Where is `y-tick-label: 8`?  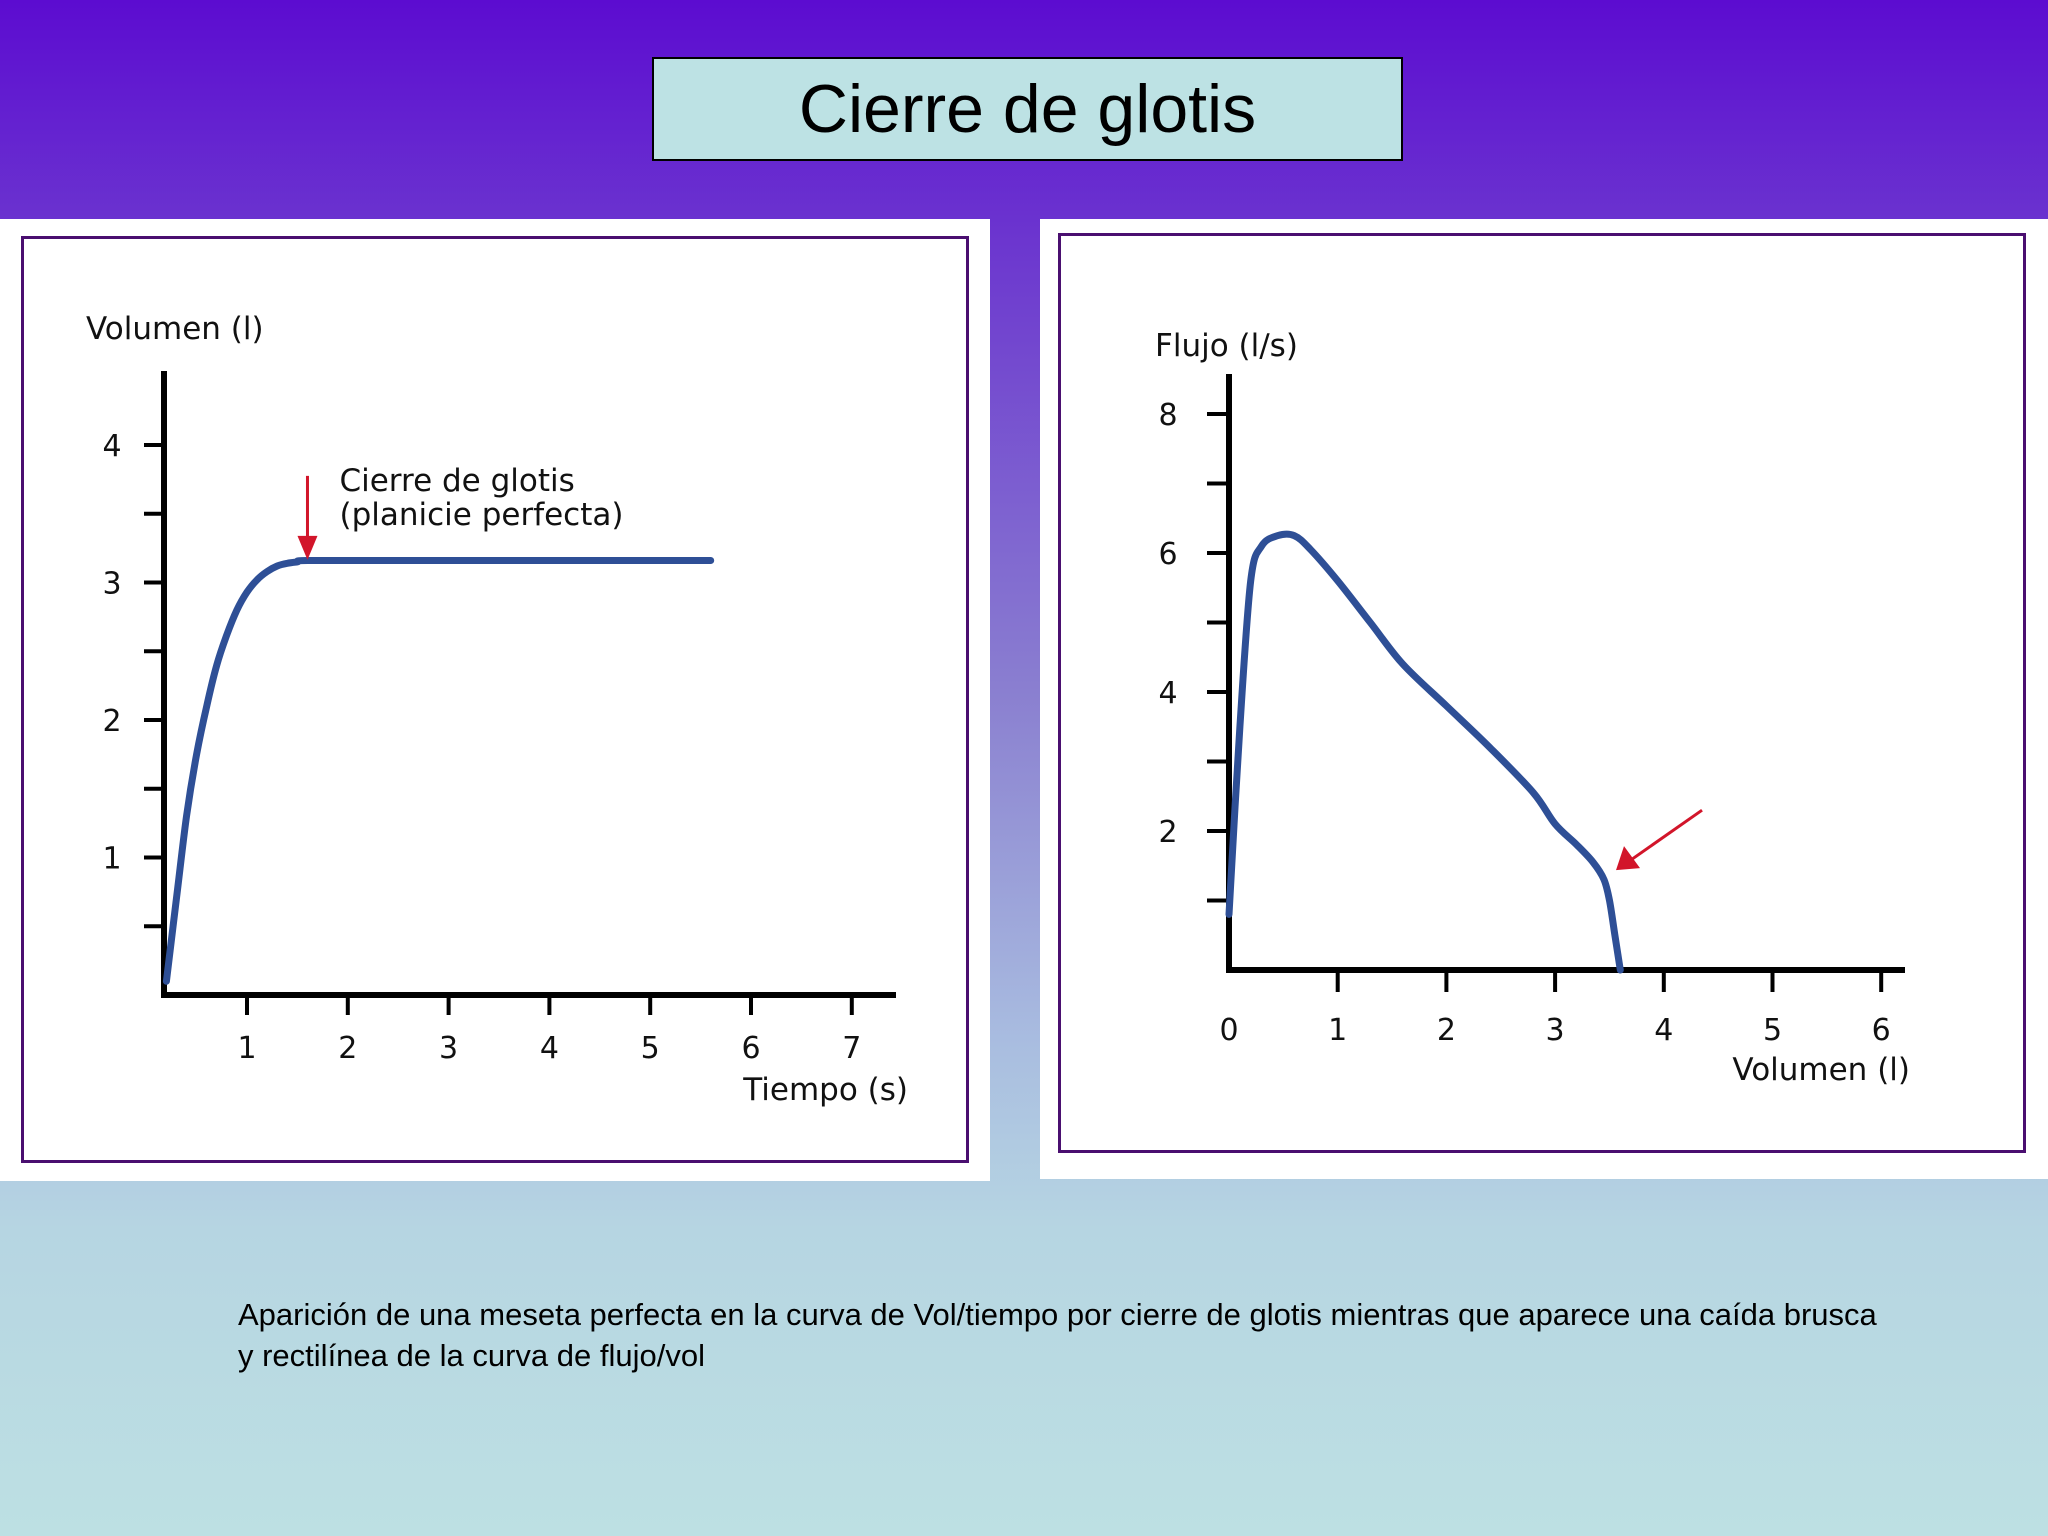 y-tick-label: 8 is located at coordinates (1167, 415).